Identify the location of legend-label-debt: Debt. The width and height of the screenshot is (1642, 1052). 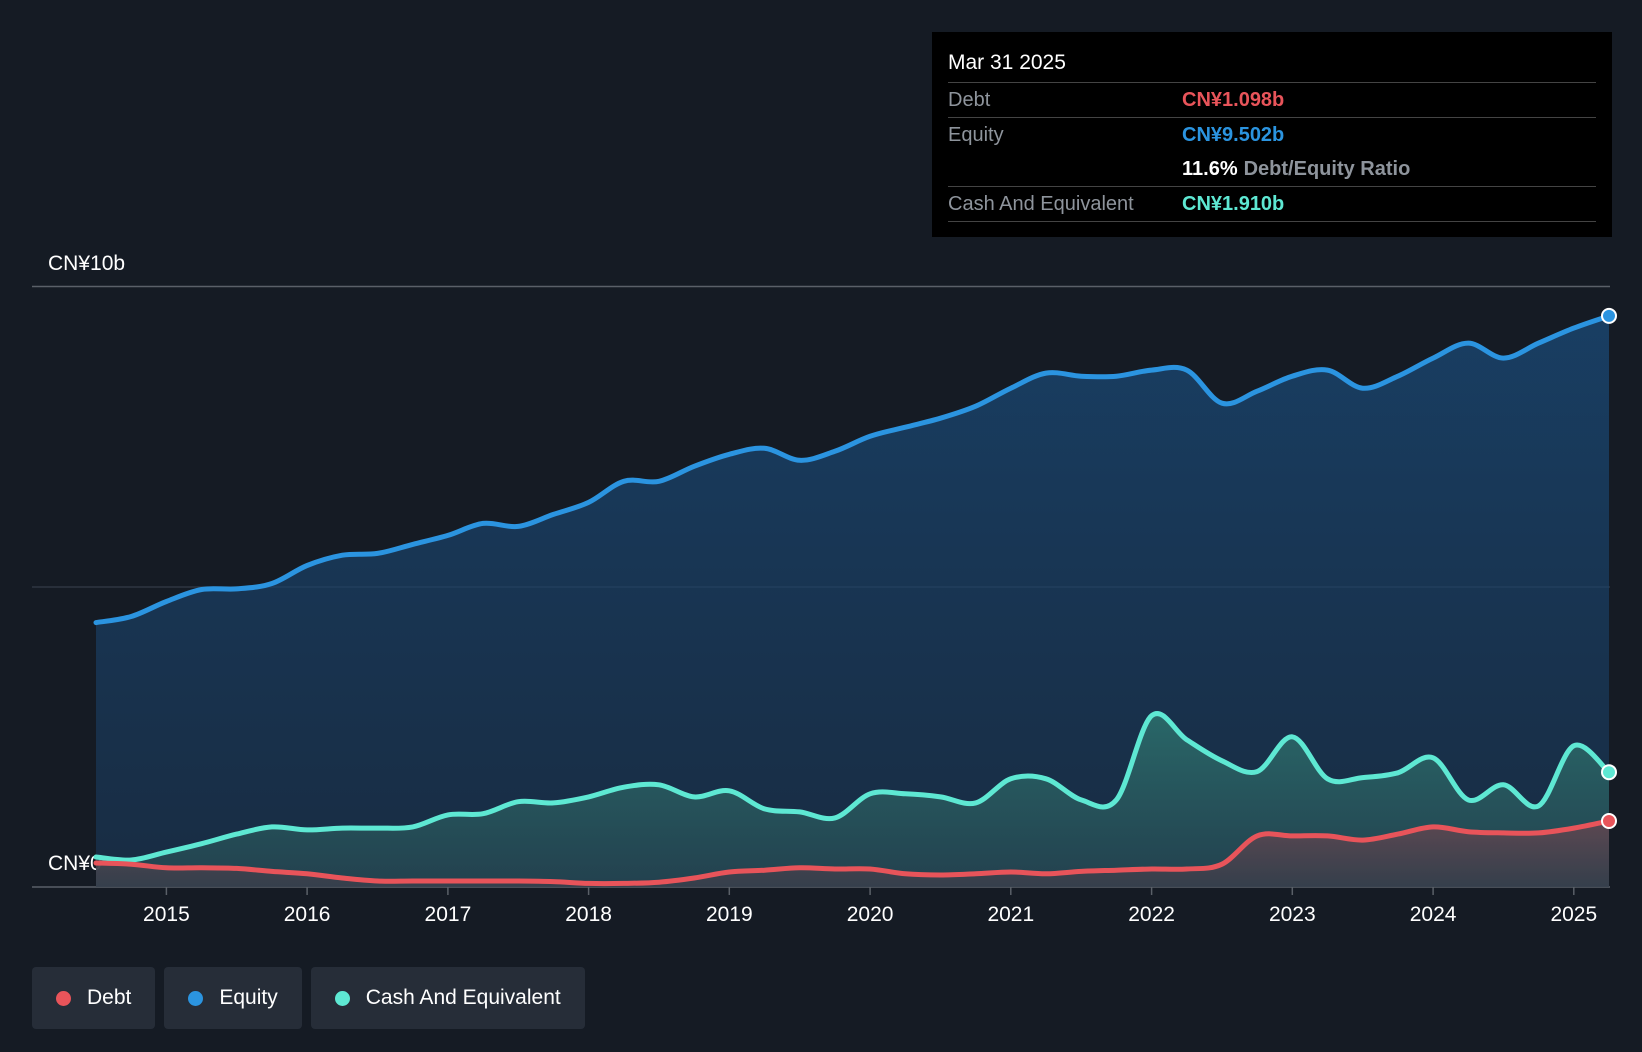
(109, 997).